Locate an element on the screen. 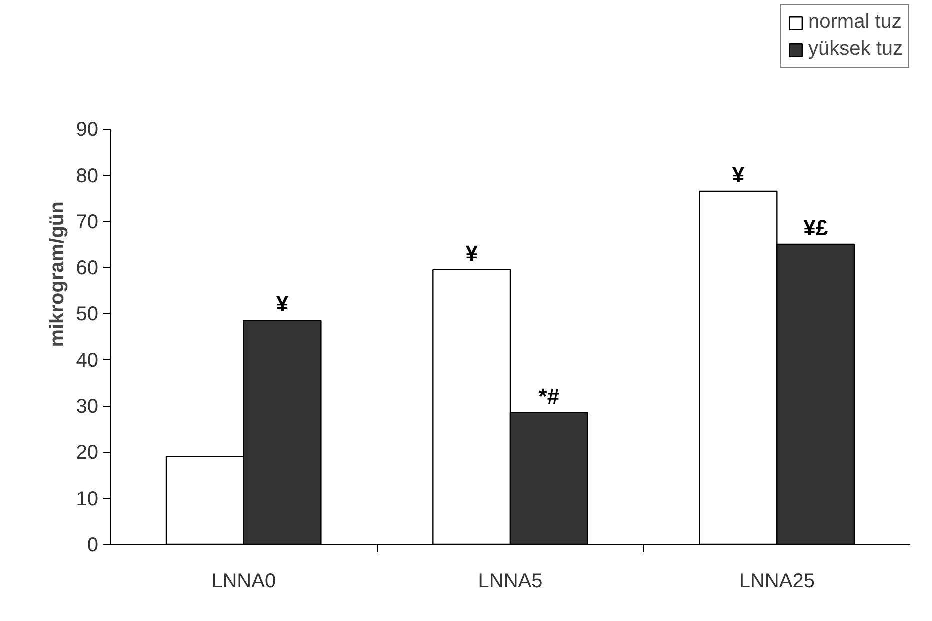 The image size is (932, 621). y-tick-label: 60 is located at coordinates (87, 269).